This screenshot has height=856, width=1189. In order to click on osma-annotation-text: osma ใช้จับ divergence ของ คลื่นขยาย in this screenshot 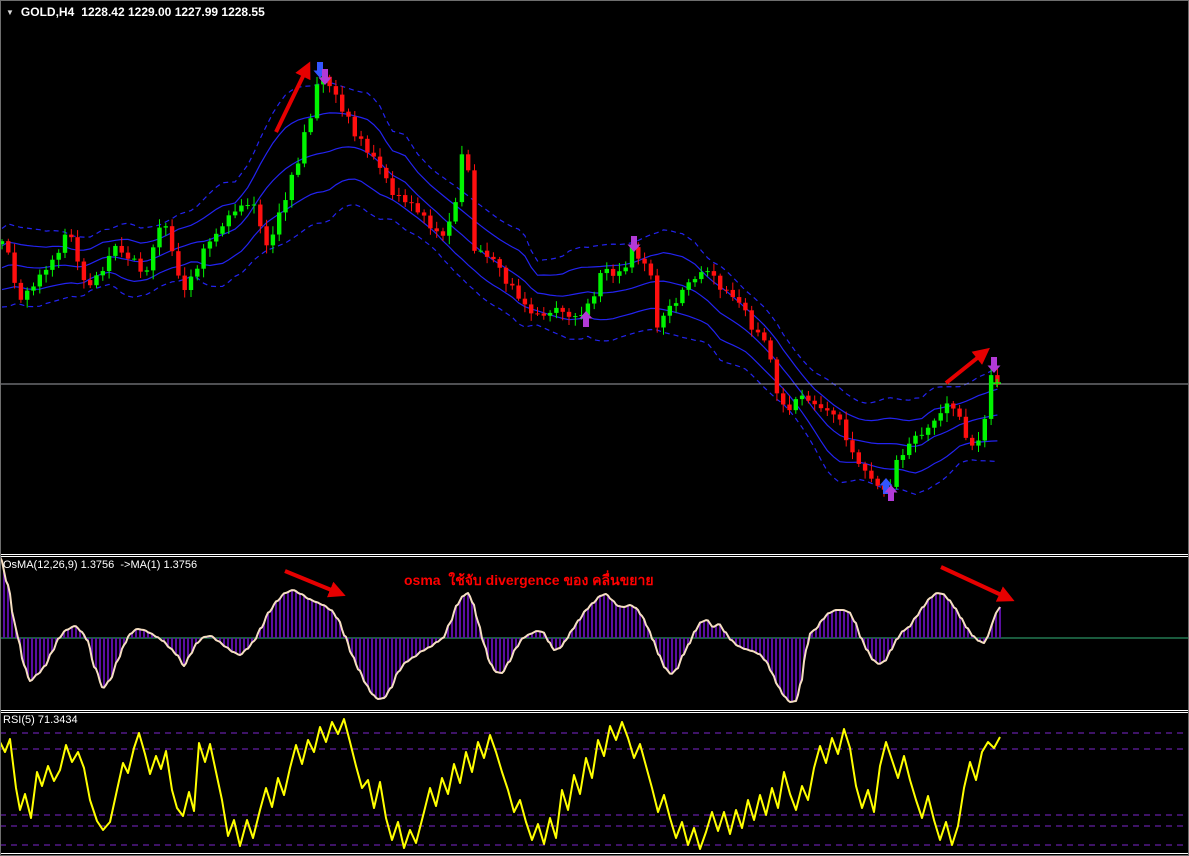, I will do `click(529, 580)`.